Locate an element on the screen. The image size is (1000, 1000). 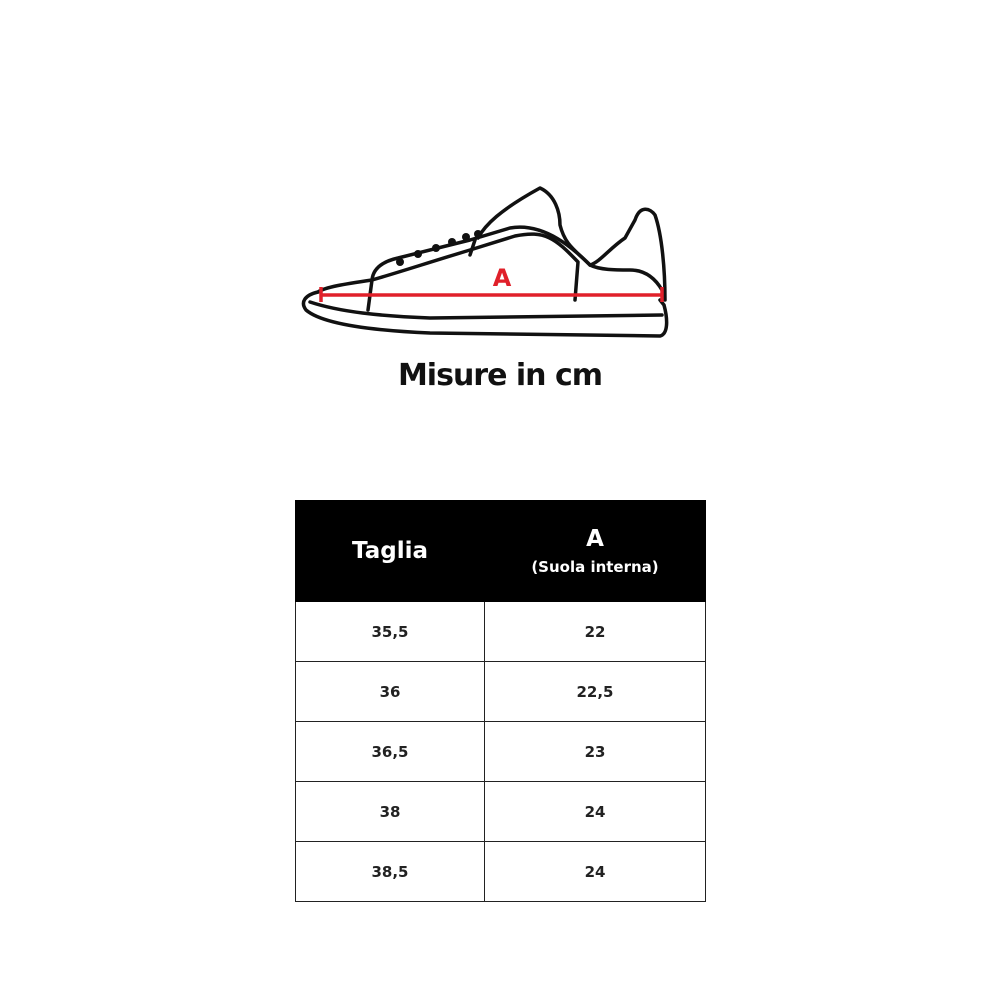
table-row: 35,5 22 is located at coordinates (500, 631).